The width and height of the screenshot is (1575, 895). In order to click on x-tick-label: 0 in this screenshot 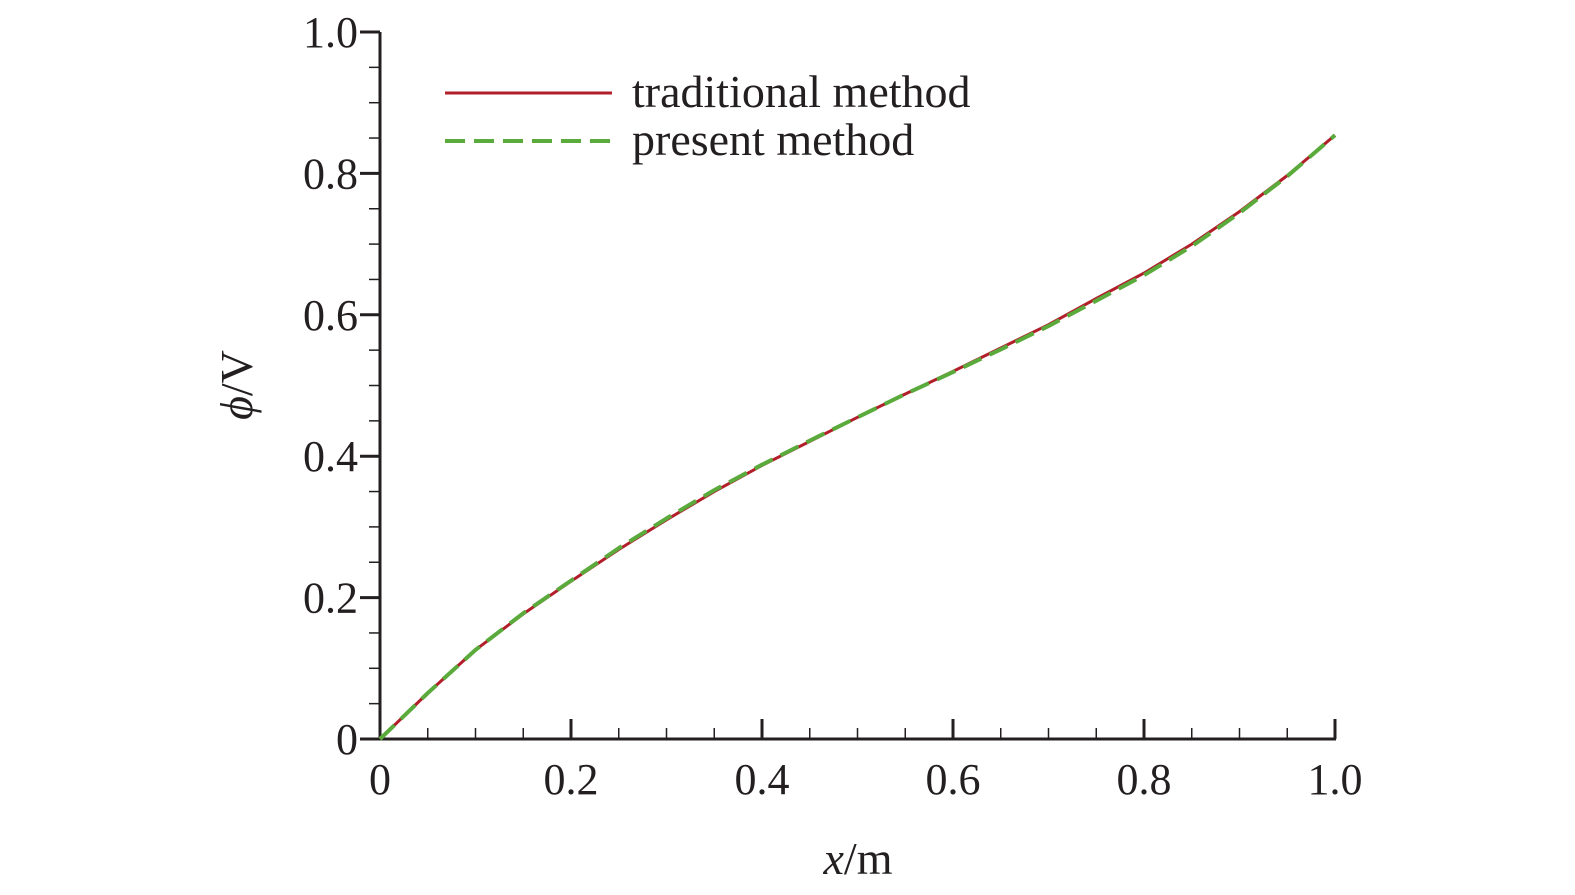, I will do `click(380, 779)`.